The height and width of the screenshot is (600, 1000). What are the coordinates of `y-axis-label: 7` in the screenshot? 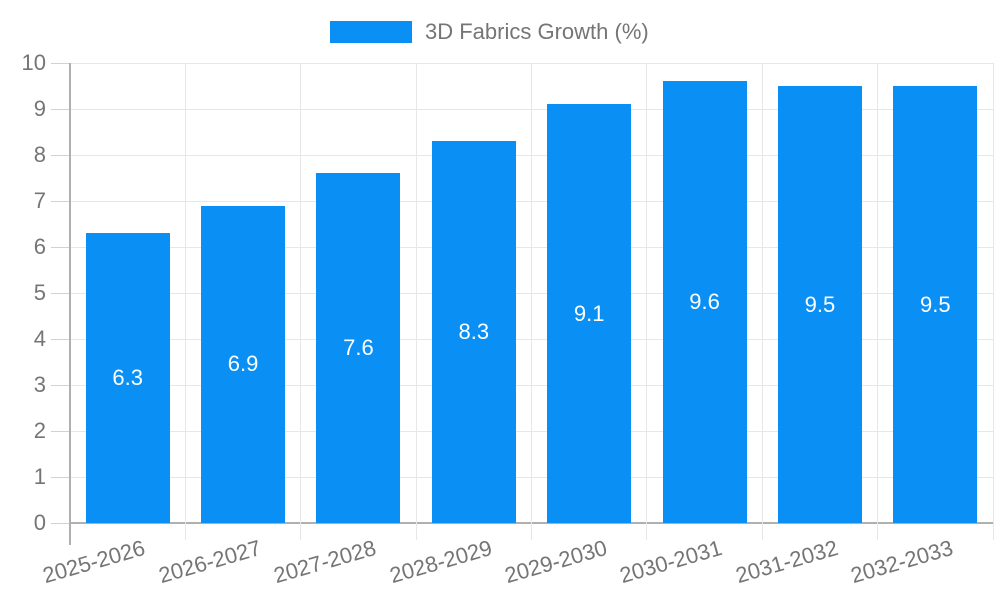 It's located at (39, 200).